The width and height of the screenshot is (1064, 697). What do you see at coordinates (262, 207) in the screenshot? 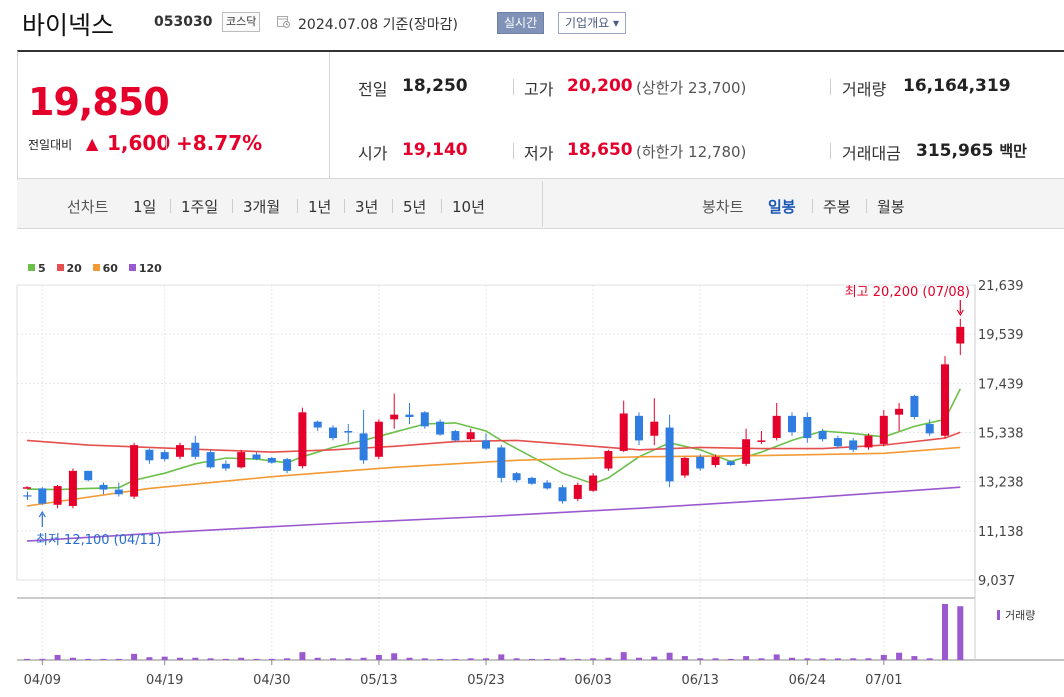
I see `tab-period-3m: 3개월` at bounding box center [262, 207].